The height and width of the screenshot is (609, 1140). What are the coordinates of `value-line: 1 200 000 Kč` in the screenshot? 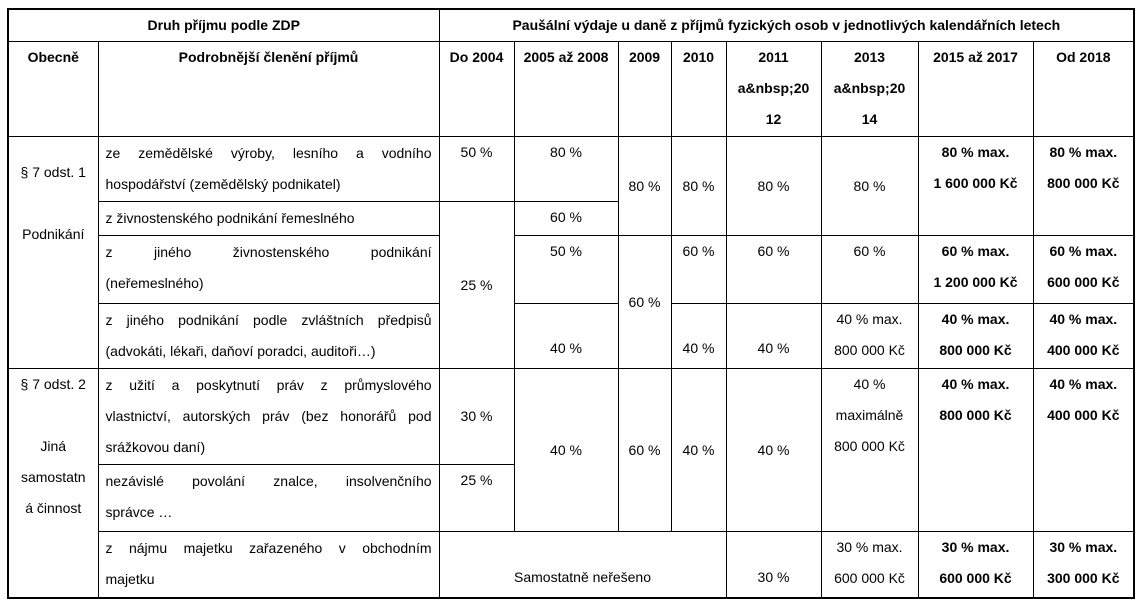 It's located at (975, 282).